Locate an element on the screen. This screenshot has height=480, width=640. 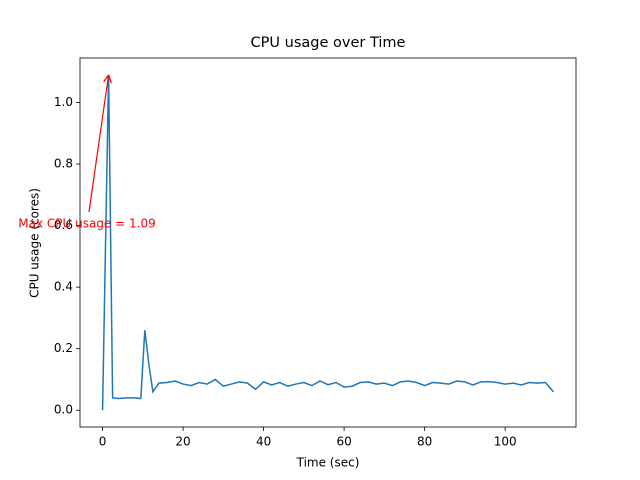
annotation: Max CPU usage = 1.09 is located at coordinates (86, 224).